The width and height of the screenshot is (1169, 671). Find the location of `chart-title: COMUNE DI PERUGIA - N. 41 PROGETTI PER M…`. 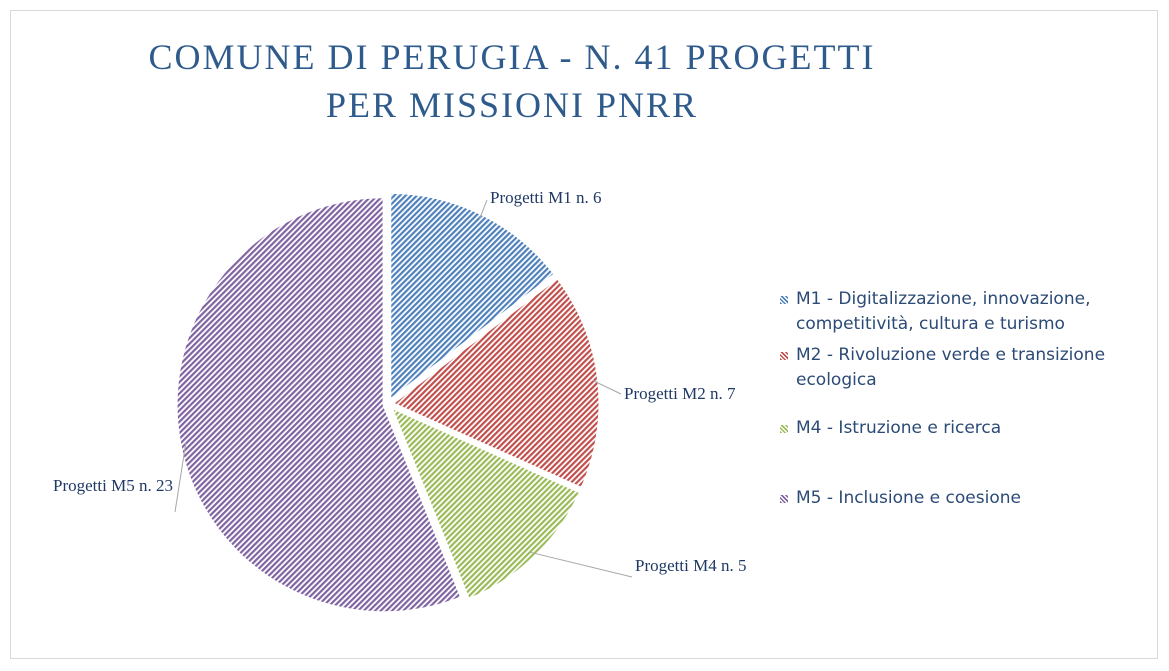

chart-title: COMUNE DI PERUGIA - N. 41 PROGETTI PER M… is located at coordinates (512, 81).